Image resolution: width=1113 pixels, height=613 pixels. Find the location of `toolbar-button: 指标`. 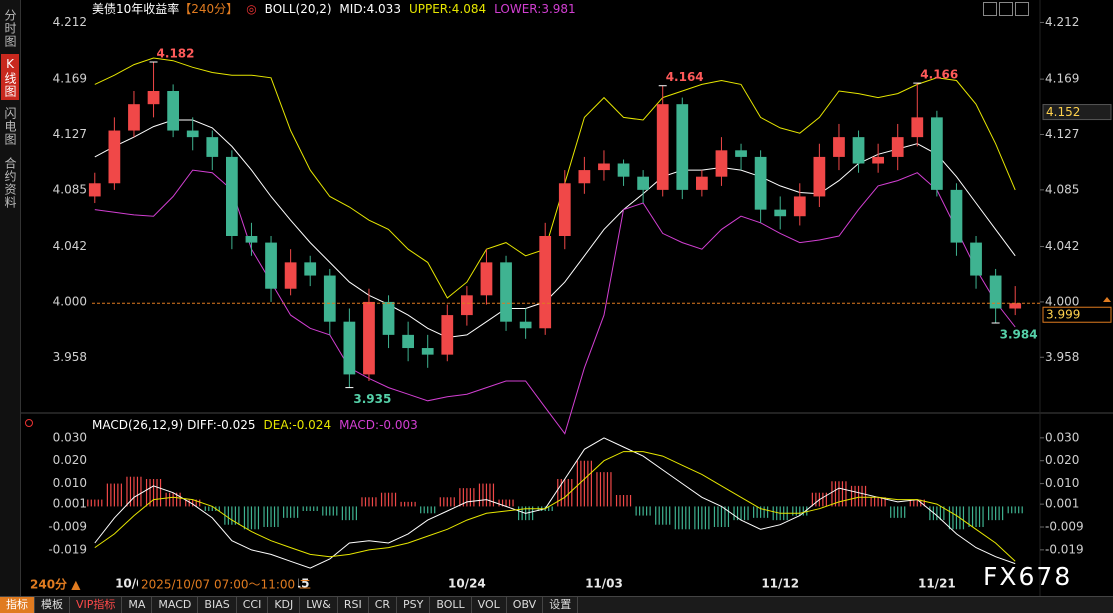

toolbar-button: 指标 is located at coordinates (17, 605).